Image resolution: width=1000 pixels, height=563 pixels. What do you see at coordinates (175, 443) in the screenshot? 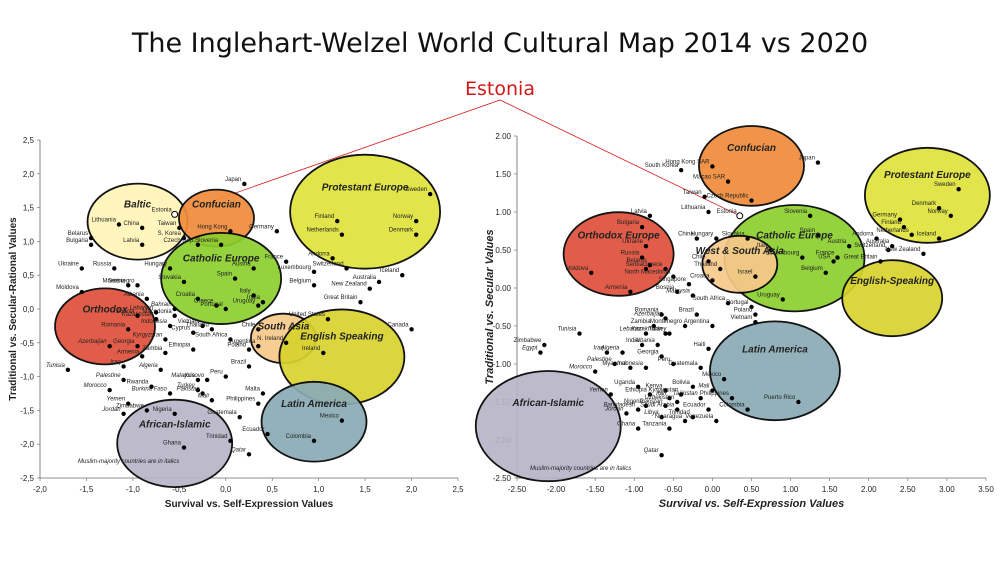
I see `zone-african-islamic` at bounding box center [175, 443].